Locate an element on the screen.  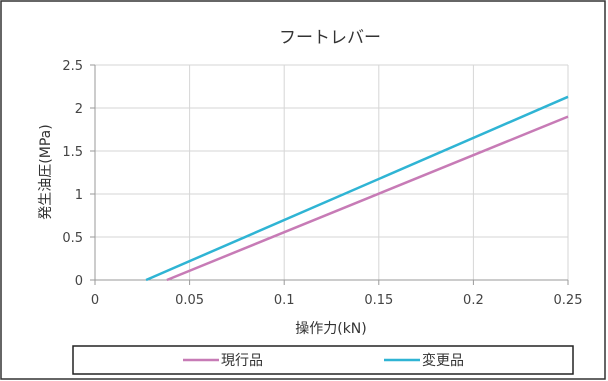
x-tick-label: 0.15 is located at coordinates (378, 300).